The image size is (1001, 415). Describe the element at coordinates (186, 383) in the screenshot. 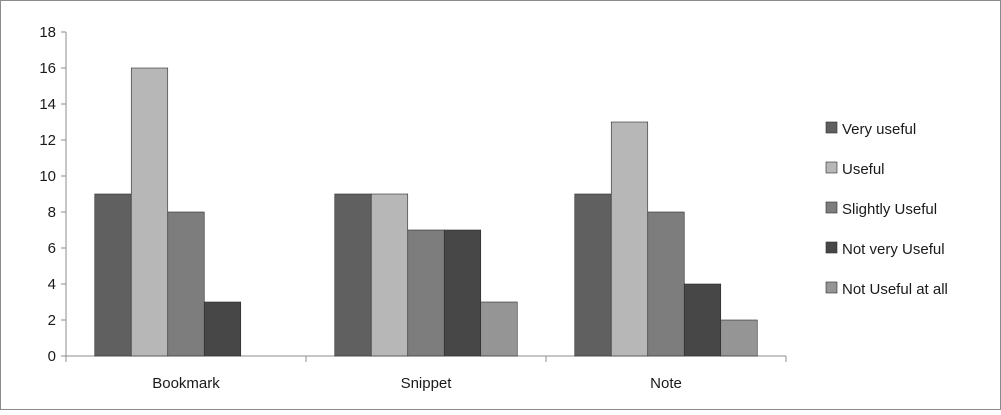

I see `x-tick-label: Bookmark` at that location.